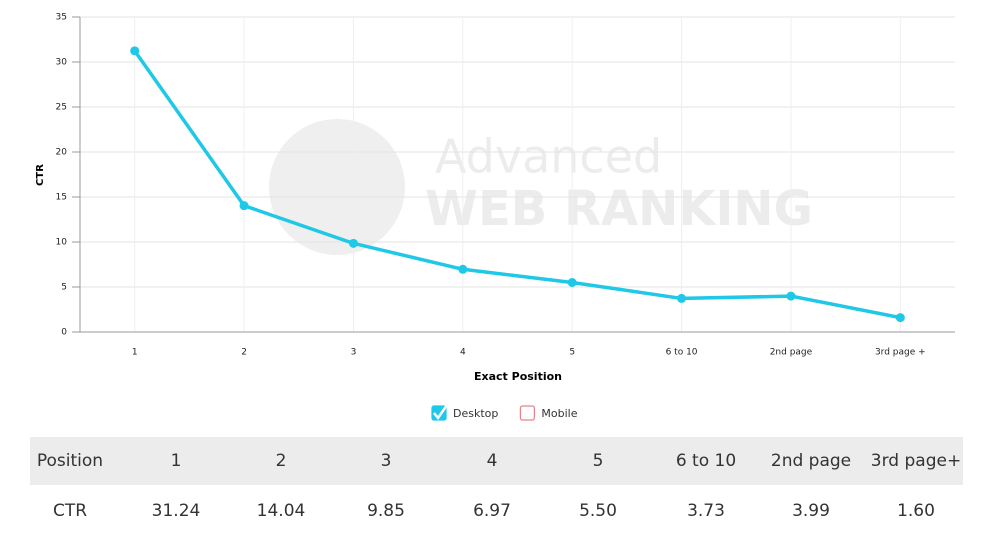 This screenshot has width=983, height=535. Describe the element at coordinates (811, 461) in the screenshot. I see `table-cell: 2nd page` at that location.